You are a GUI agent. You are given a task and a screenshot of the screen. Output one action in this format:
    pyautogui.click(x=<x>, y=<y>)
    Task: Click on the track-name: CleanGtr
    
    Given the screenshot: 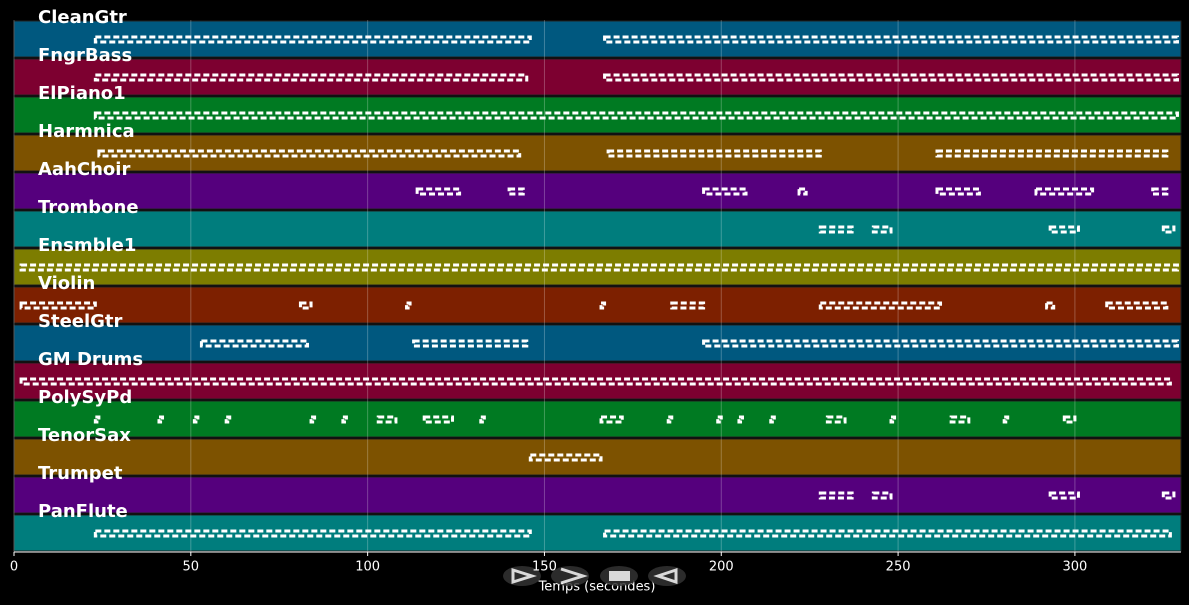 What is the action you would take?
    pyautogui.click(x=82, y=17)
    